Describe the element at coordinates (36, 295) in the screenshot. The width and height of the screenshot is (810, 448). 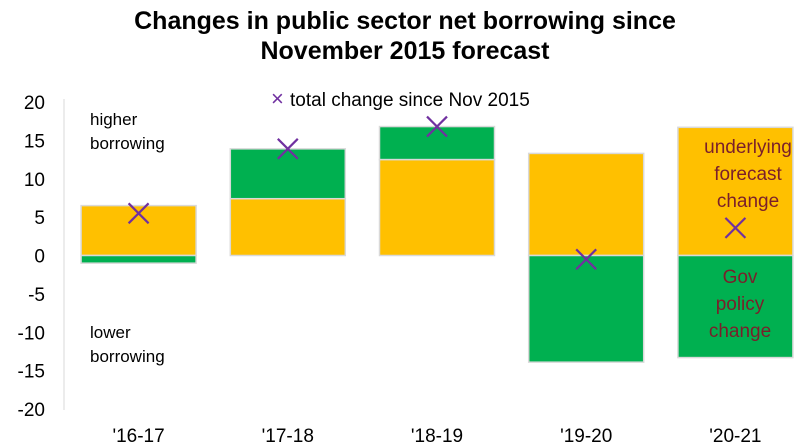
I see `y-tick-label: -5` at that location.